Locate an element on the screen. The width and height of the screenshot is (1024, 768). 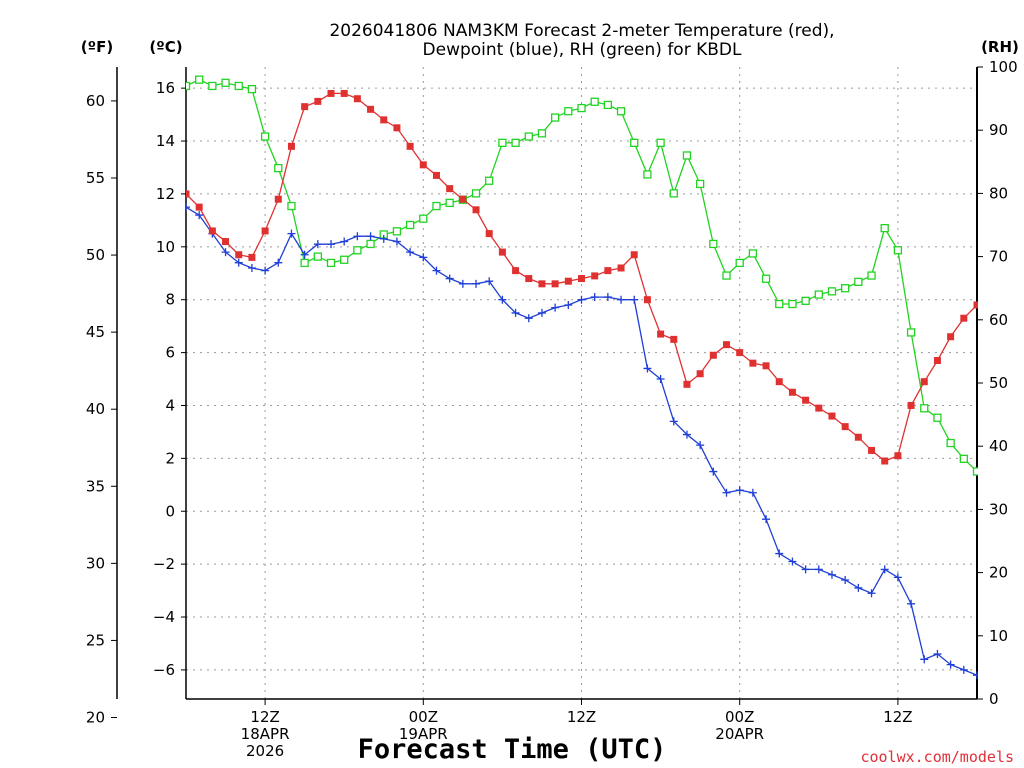
rh-tick-label: 100 is located at coordinates (1003, 67).